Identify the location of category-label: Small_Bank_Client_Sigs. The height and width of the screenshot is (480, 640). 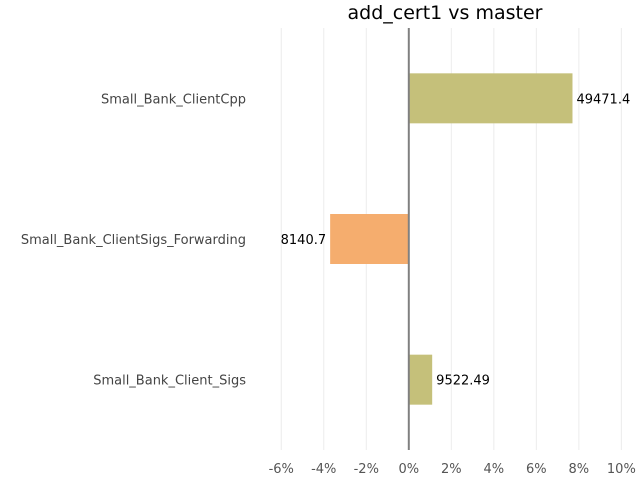
(169, 381).